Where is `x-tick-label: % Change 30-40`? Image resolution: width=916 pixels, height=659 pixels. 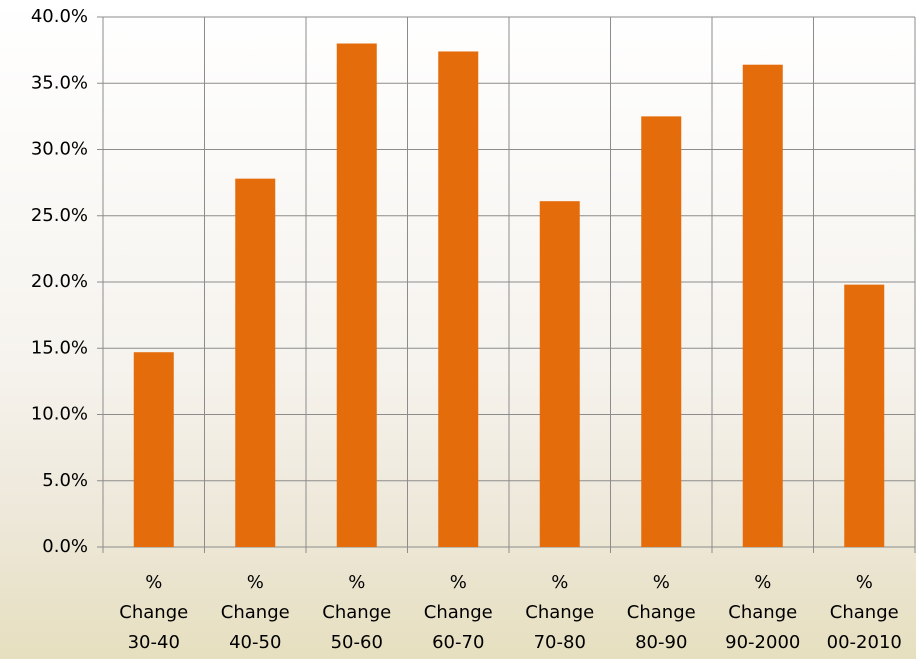 x-tick-label: % Change 30-40 is located at coordinates (153, 612).